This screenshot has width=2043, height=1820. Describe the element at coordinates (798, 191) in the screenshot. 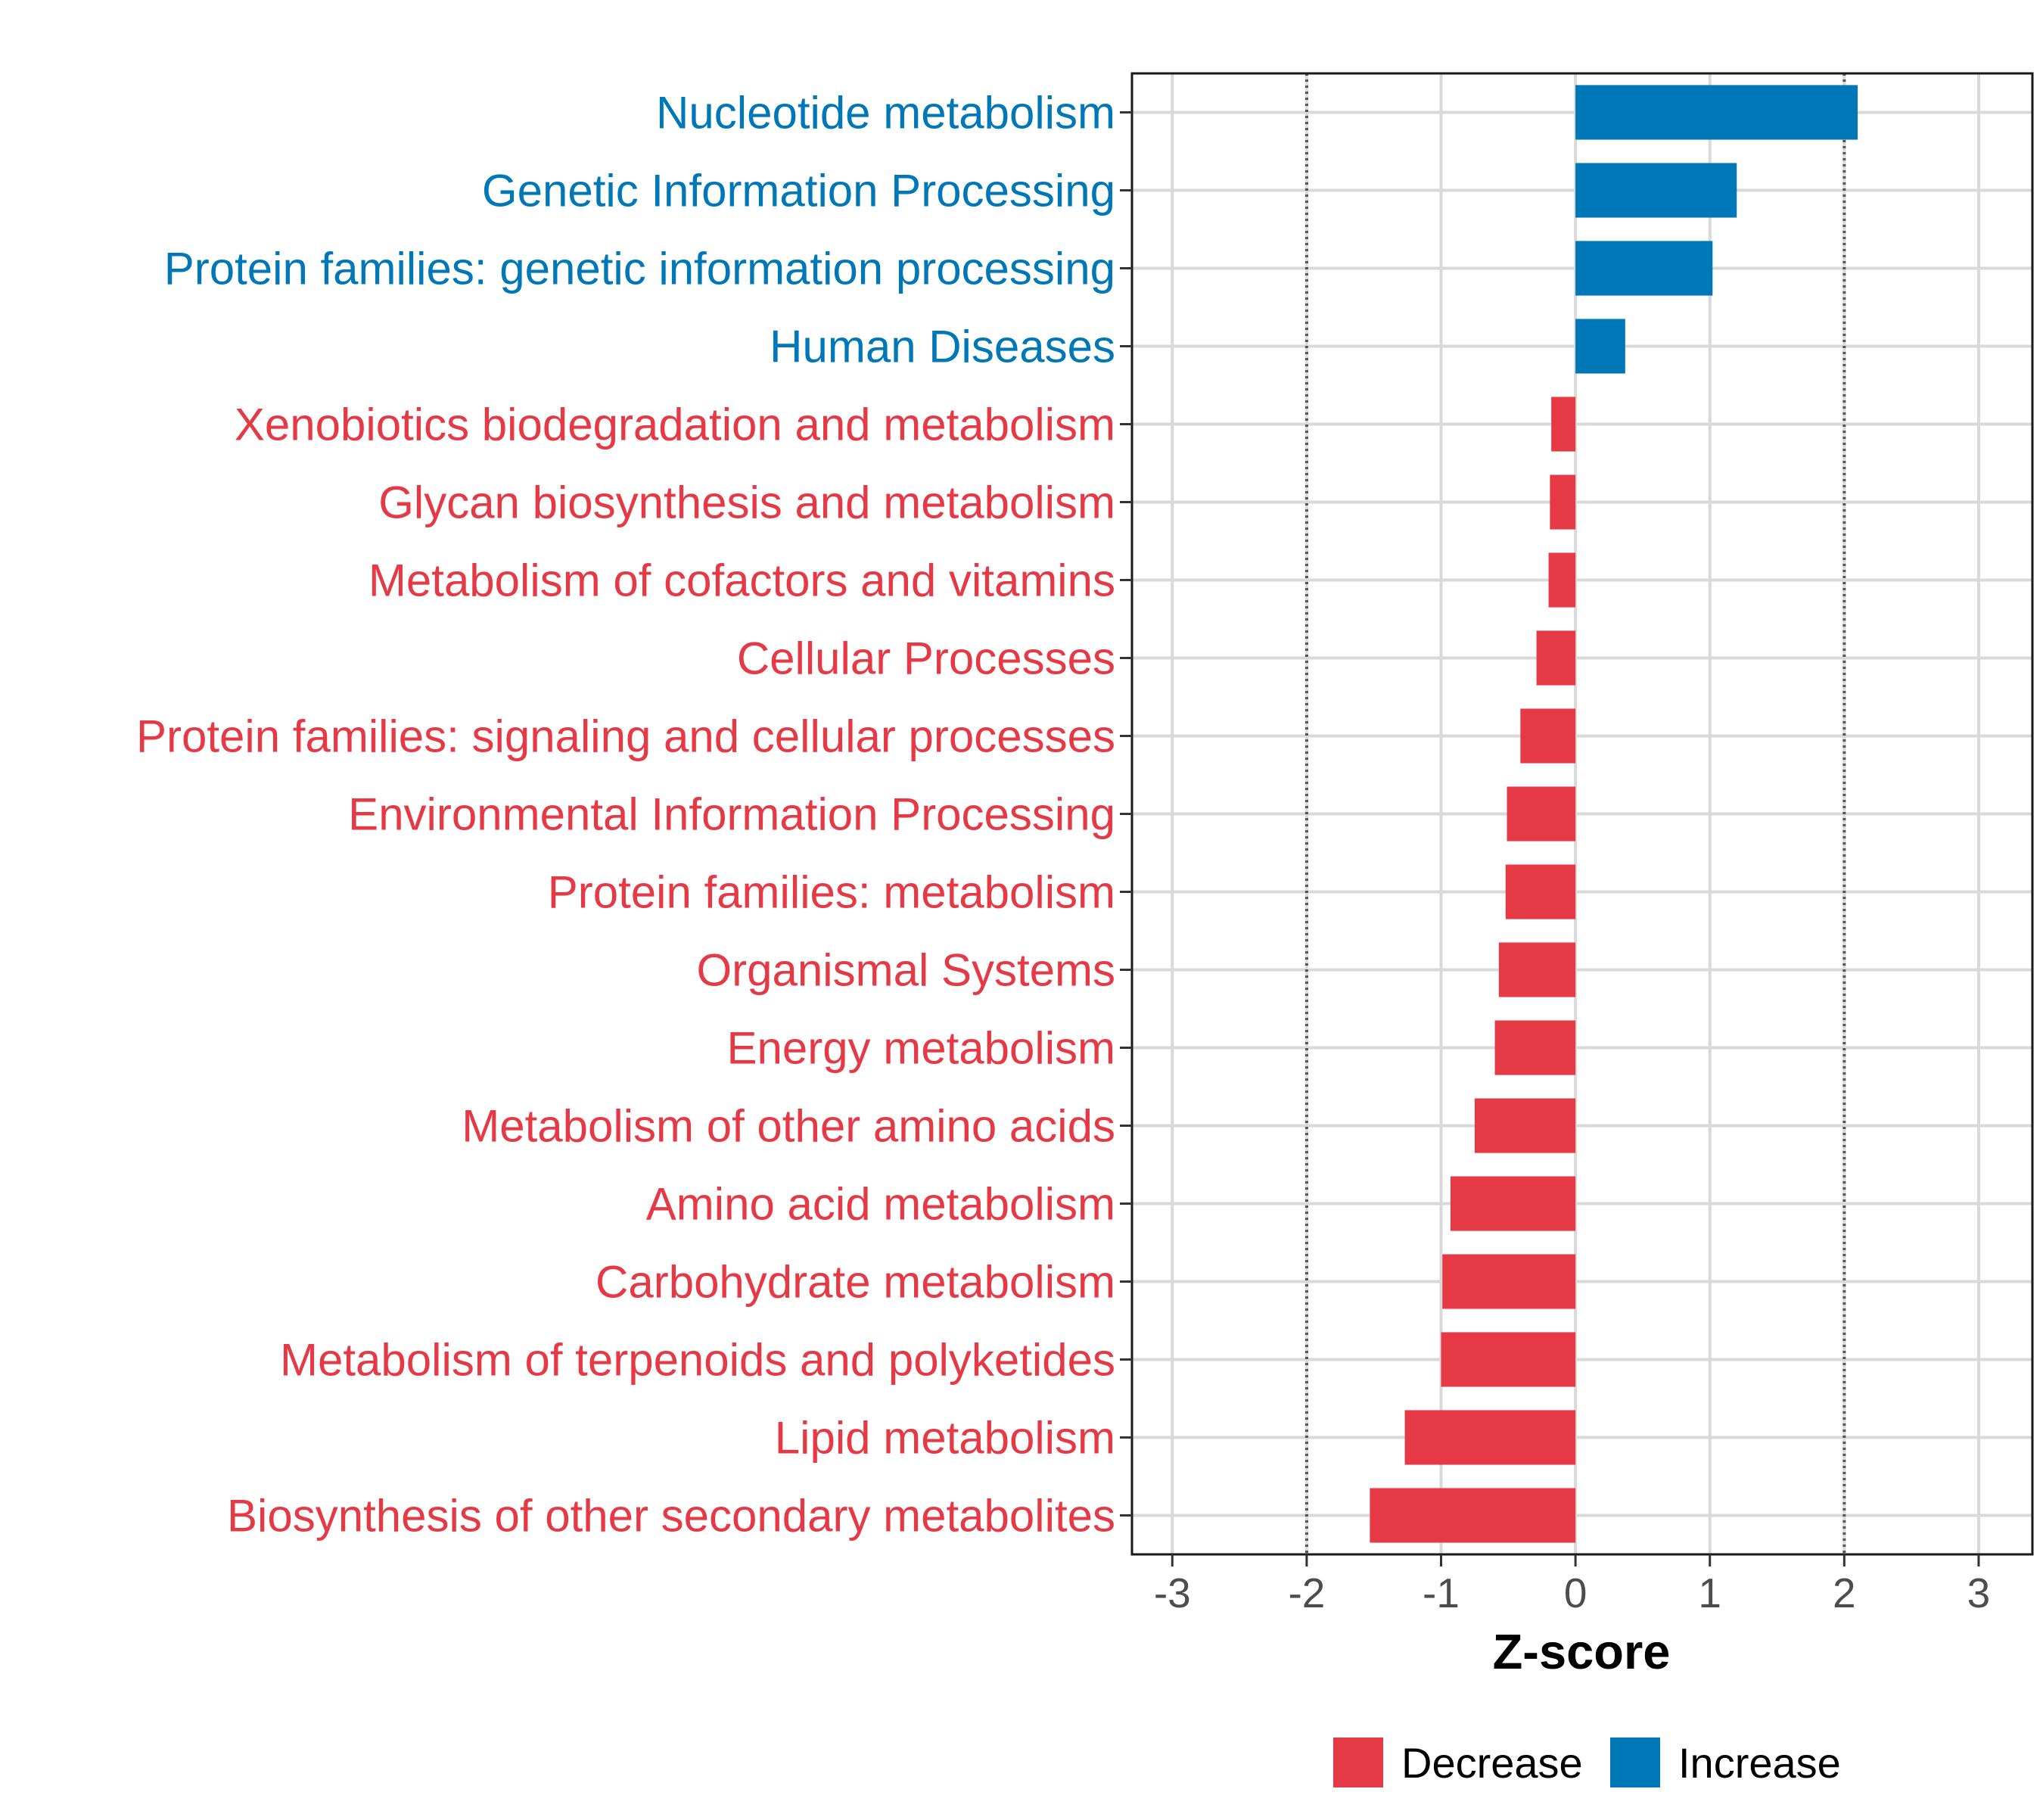

I see `category-label: Genetic Information Processing` at that location.